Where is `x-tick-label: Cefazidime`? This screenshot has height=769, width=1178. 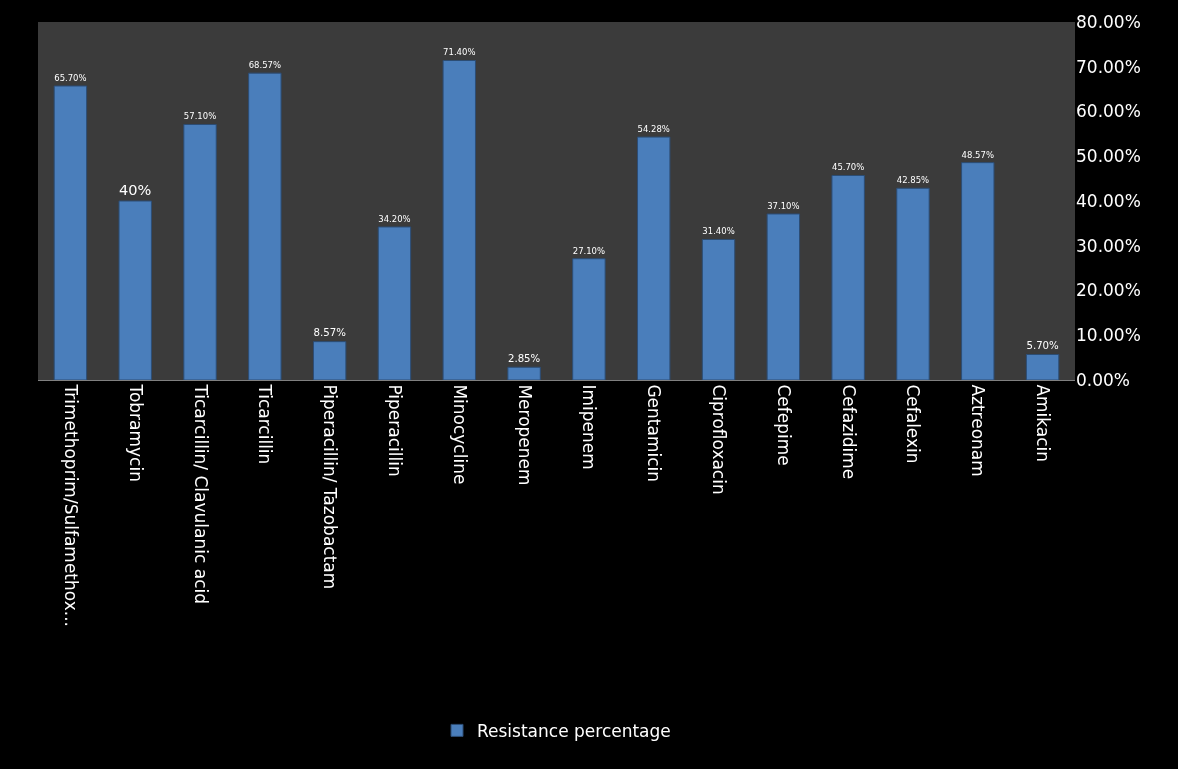 x-tick-label: Cefazidime is located at coordinates (848, 432).